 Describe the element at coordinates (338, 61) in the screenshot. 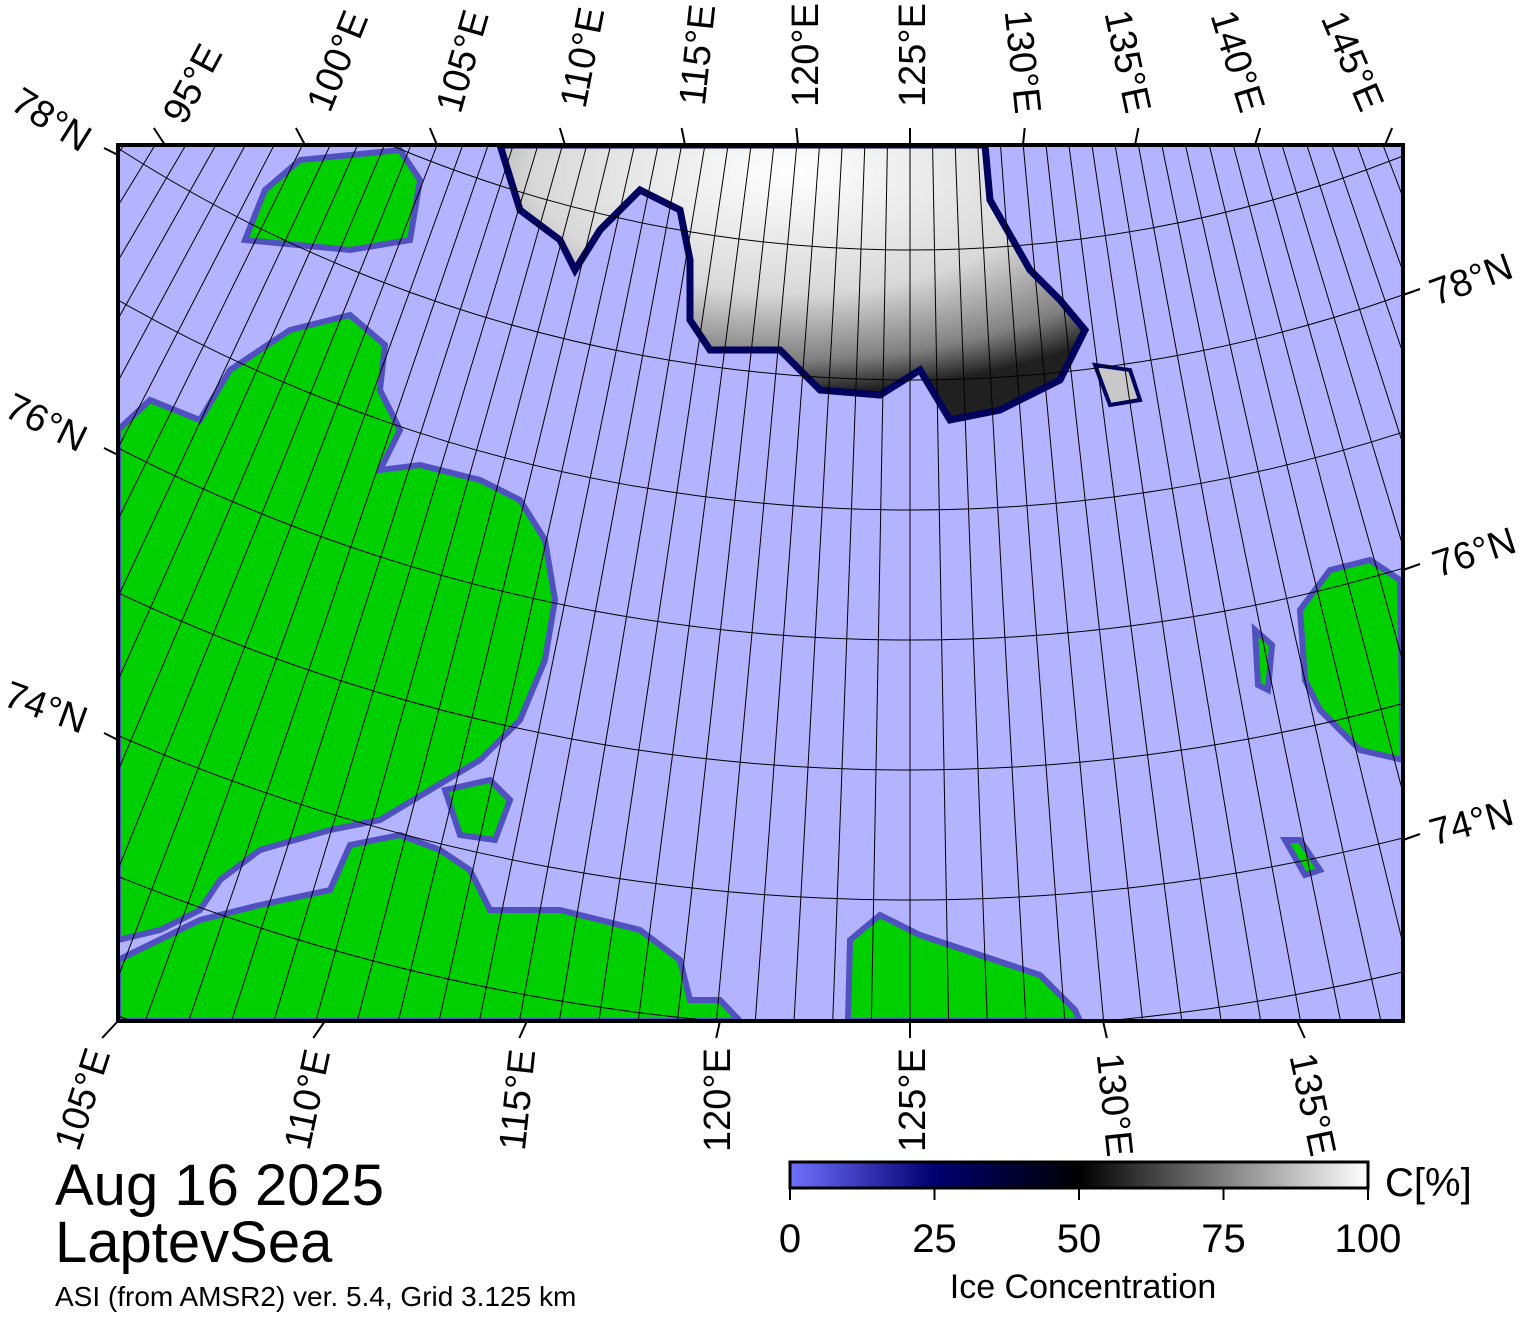

I see `coord-label: 100°E` at that location.